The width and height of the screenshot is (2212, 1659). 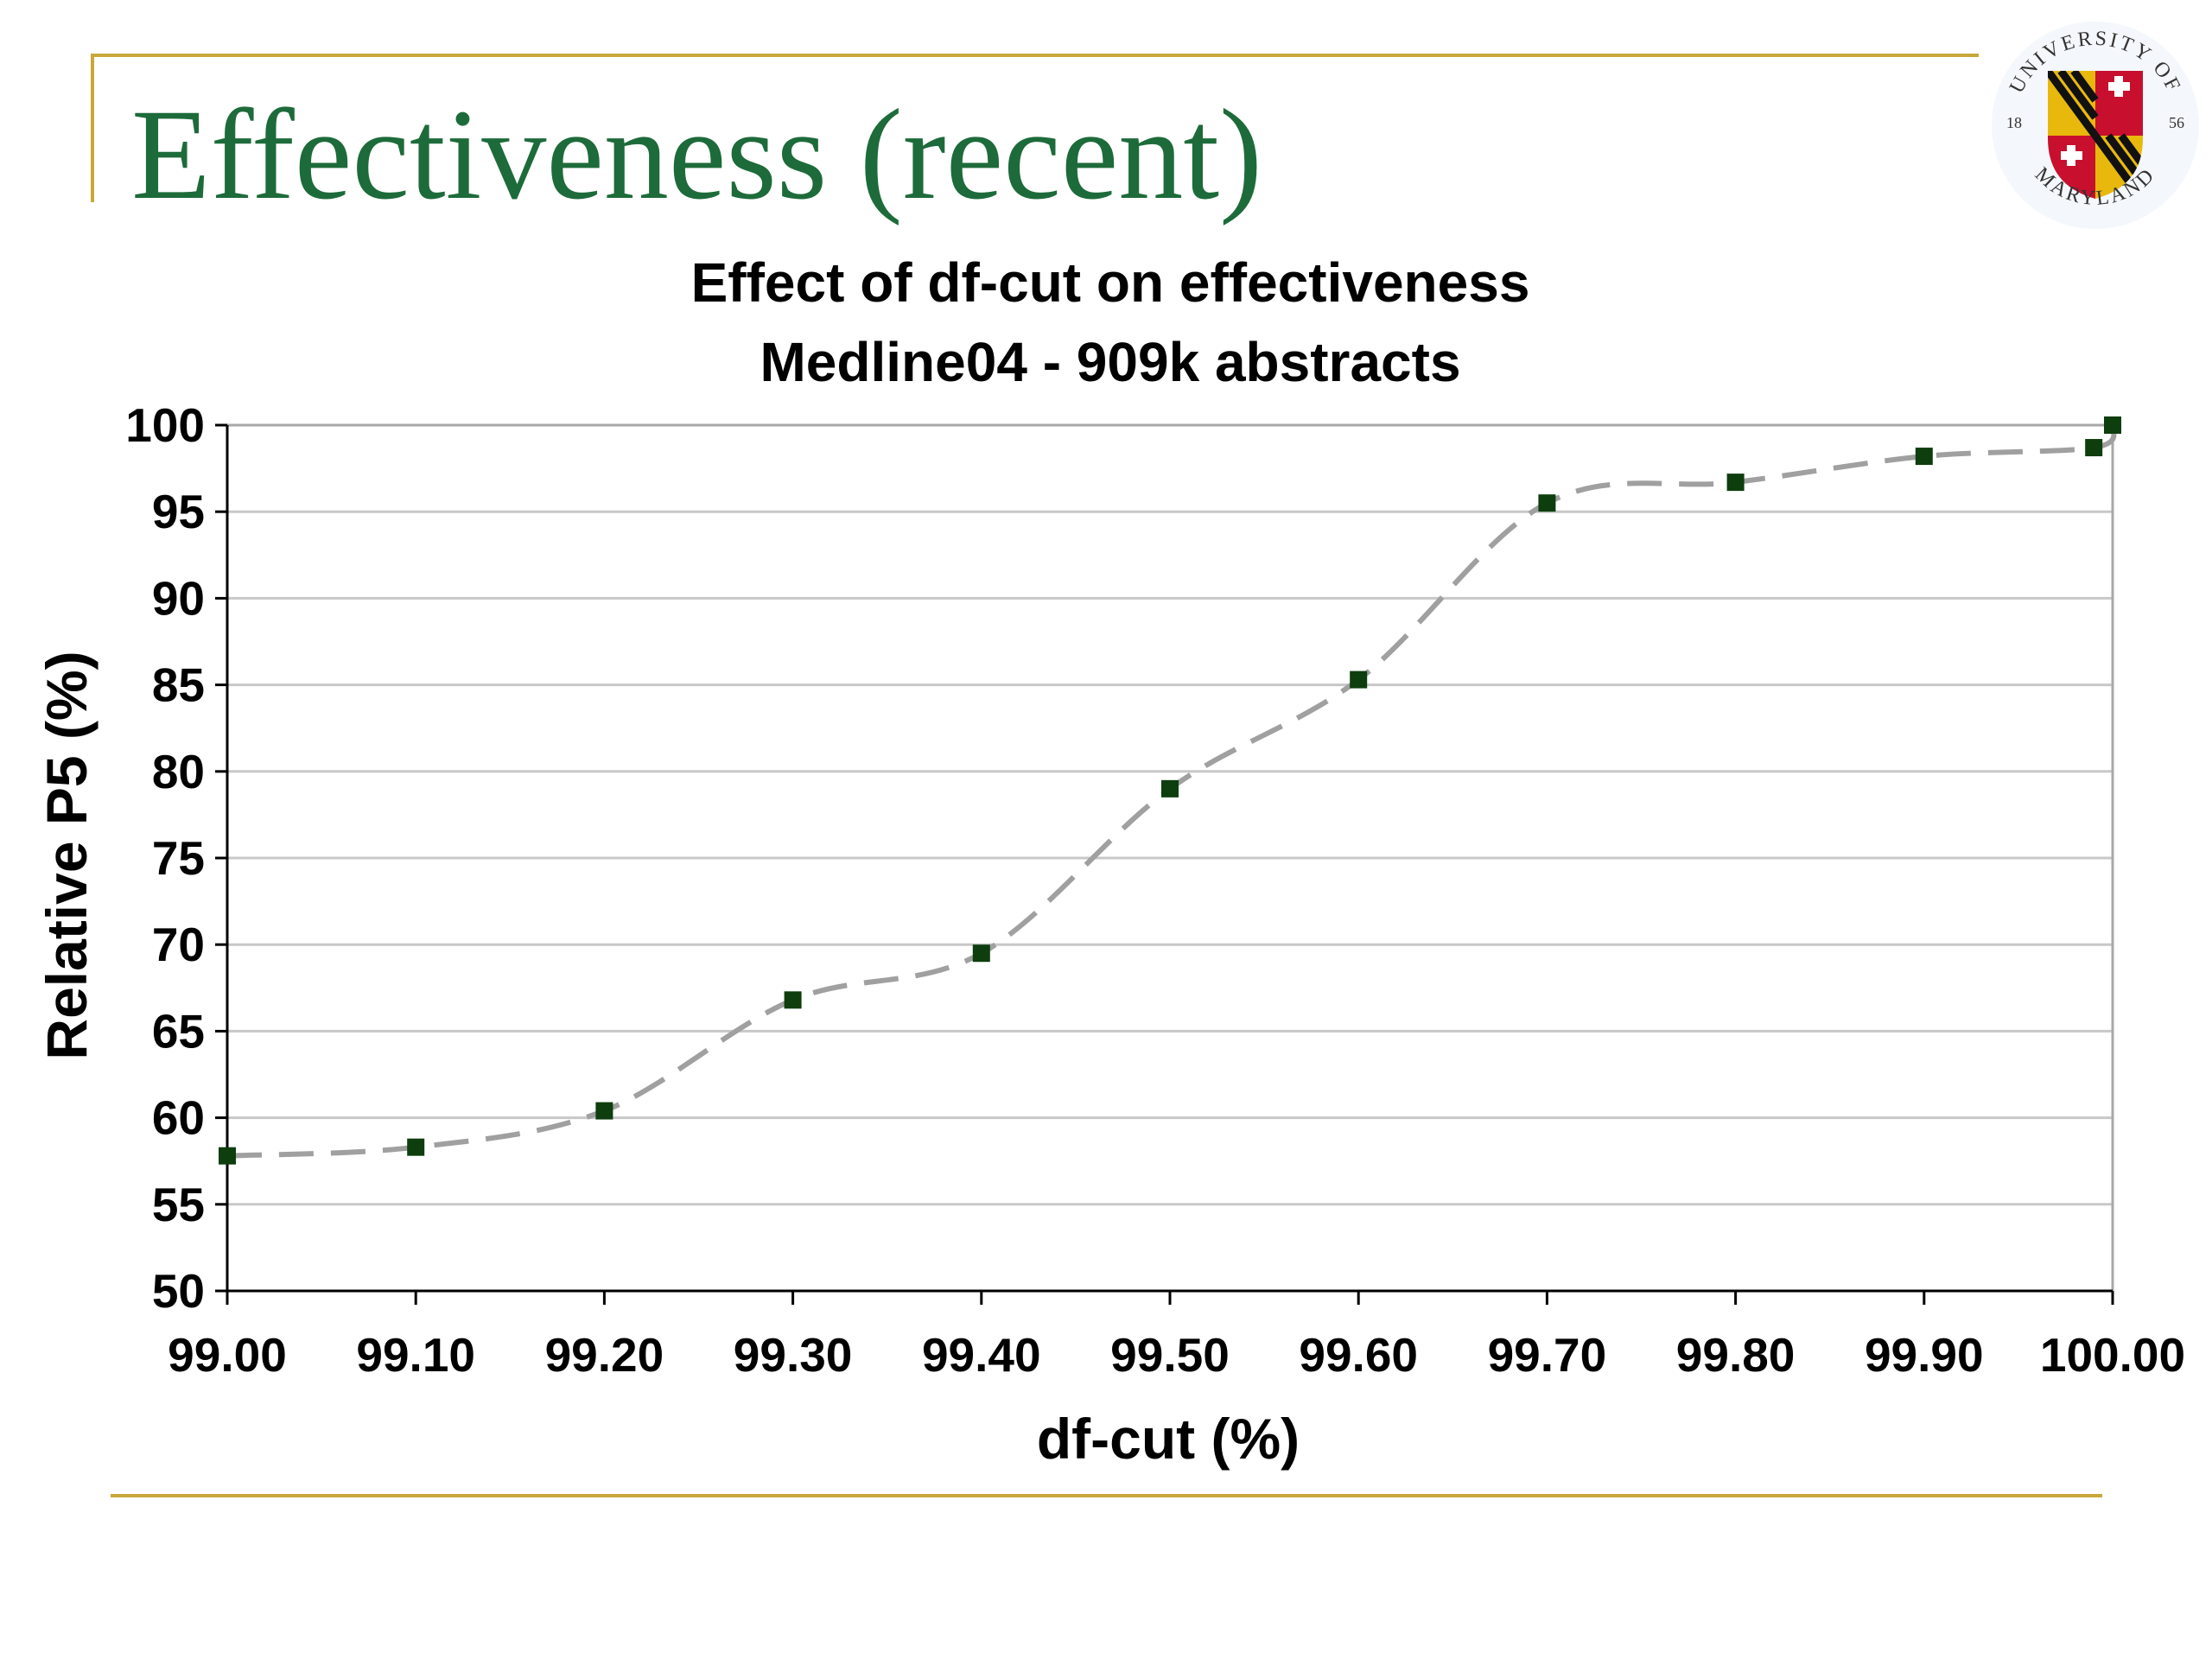 What do you see at coordinates (1106, 1495) in the screenshot?
I see `slide-frame-bottom` at bounding box center [1106, 1495].